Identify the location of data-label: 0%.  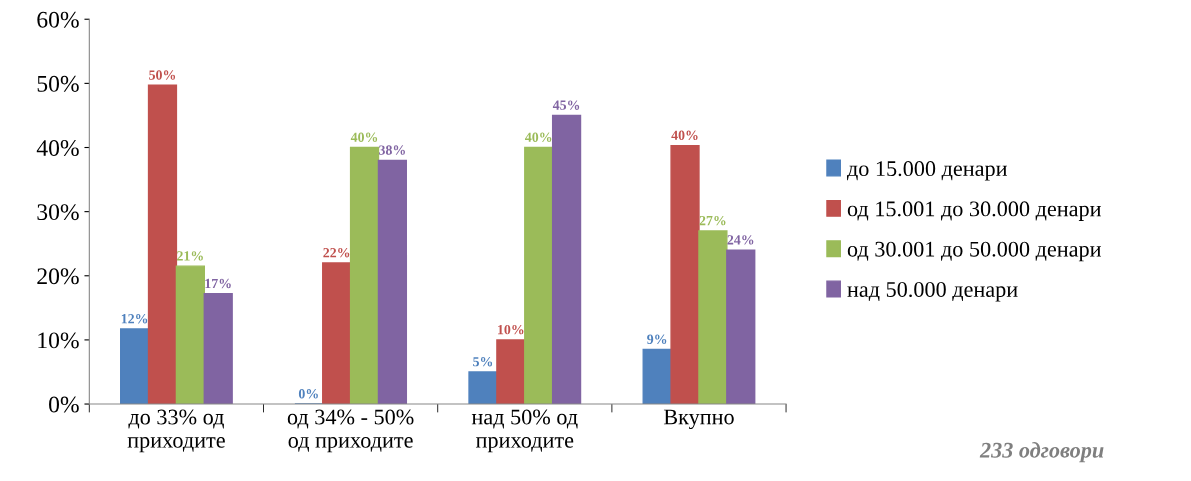
(308, 394).